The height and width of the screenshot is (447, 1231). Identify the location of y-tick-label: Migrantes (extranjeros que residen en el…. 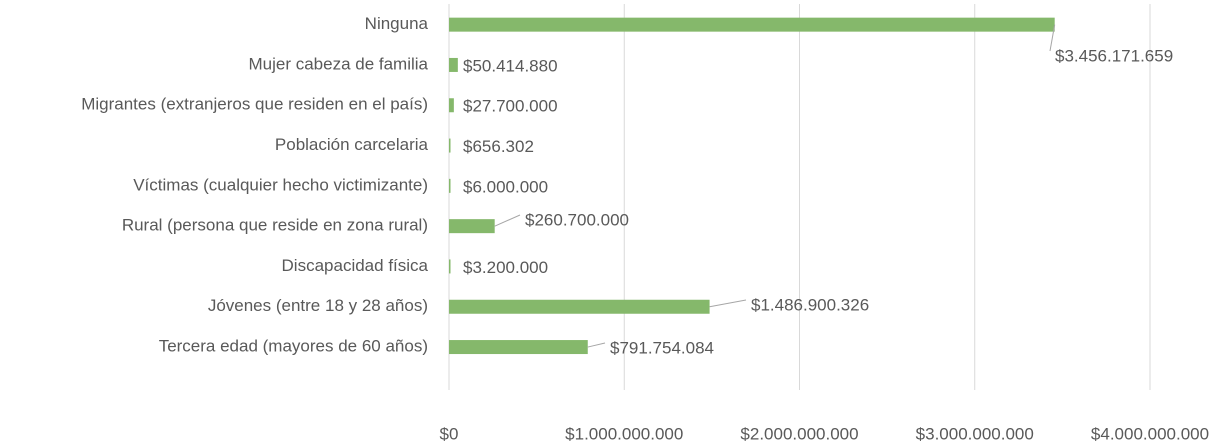
(254, 104).